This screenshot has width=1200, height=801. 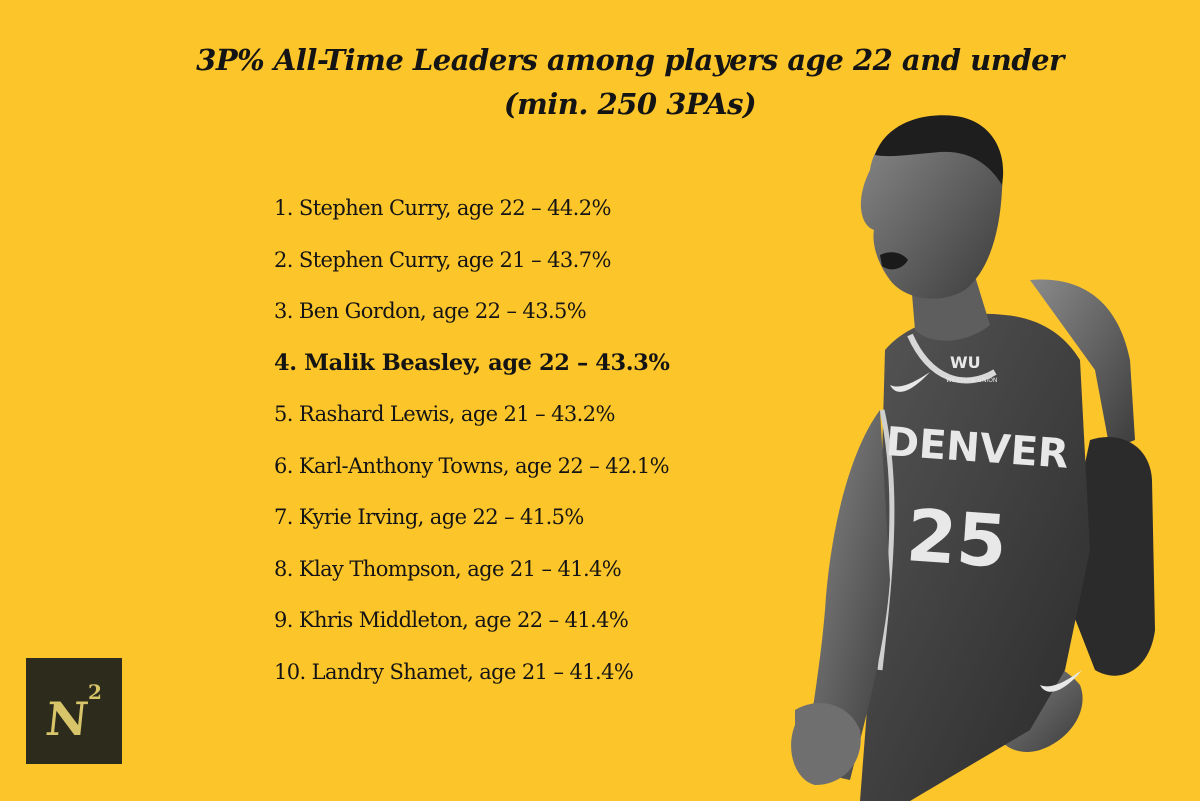 I want to click on list-item: 3. Ben Gordon, age 22 – 43.5%, so click(x=430, y=311).